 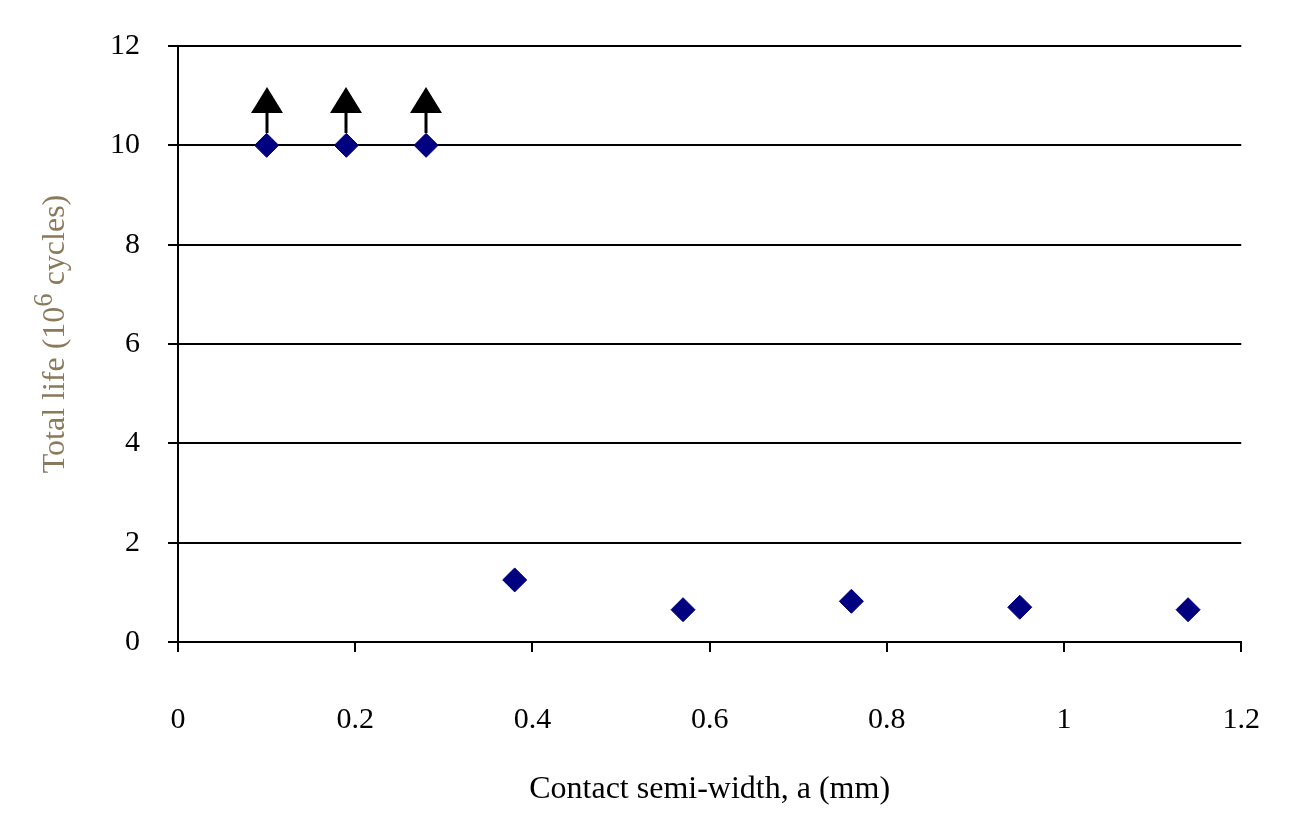 I want to click on x-tick-label: 1.2, so click(x=1241, y=717).